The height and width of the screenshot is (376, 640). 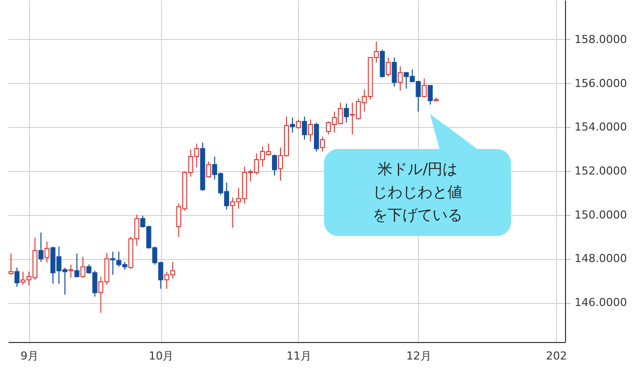 I want to click on x-tick-label: 11月, so click(x=299, y=356).